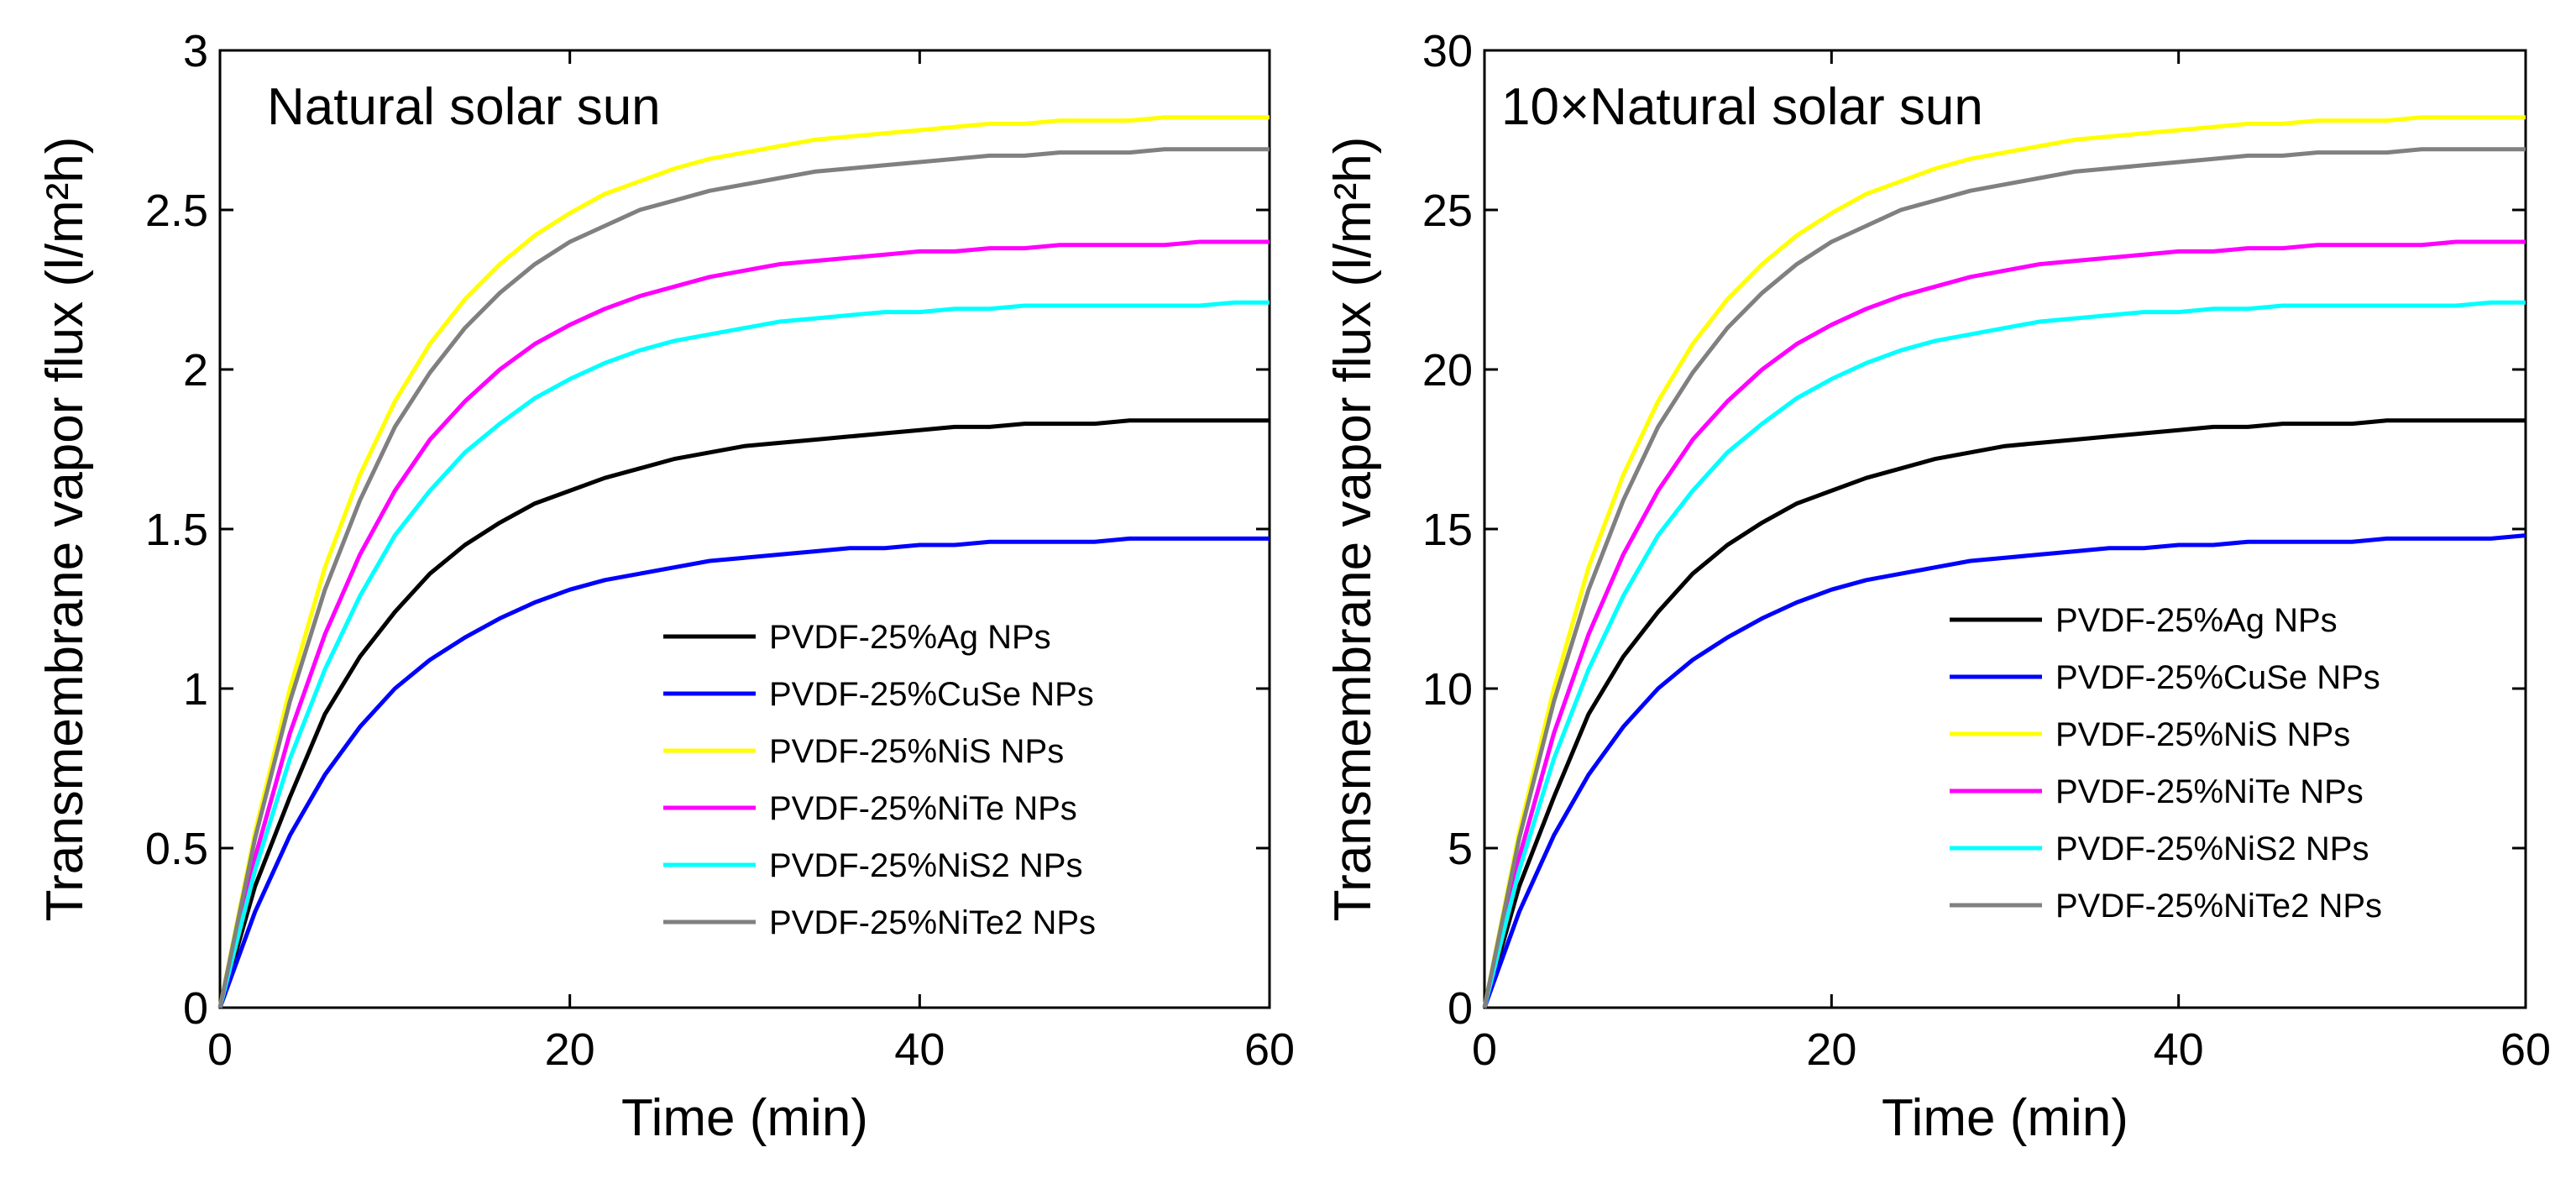 Image resolution: width=2576 pixels, height=1184 pixels. Describe the element at coordinates (1448, 211) in the screenshot. I see `y-tick-label: 25` at that location.